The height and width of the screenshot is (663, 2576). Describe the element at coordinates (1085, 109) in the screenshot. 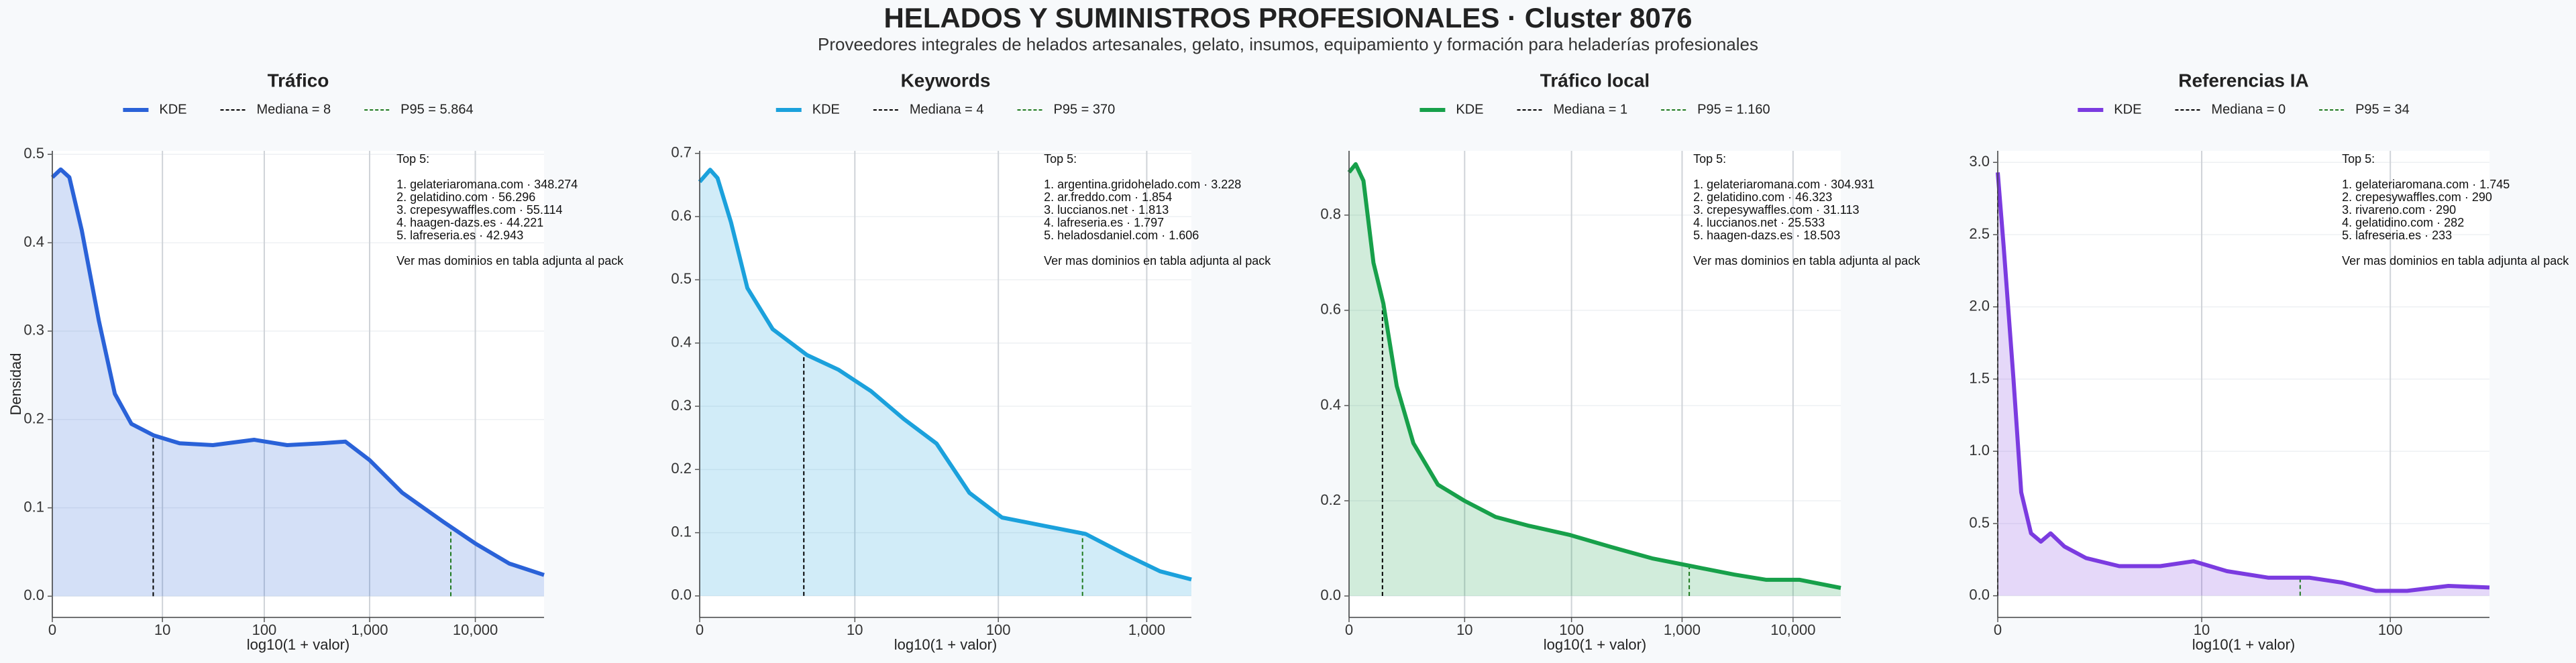

I see `legend-label: P95 = 370` at that location.